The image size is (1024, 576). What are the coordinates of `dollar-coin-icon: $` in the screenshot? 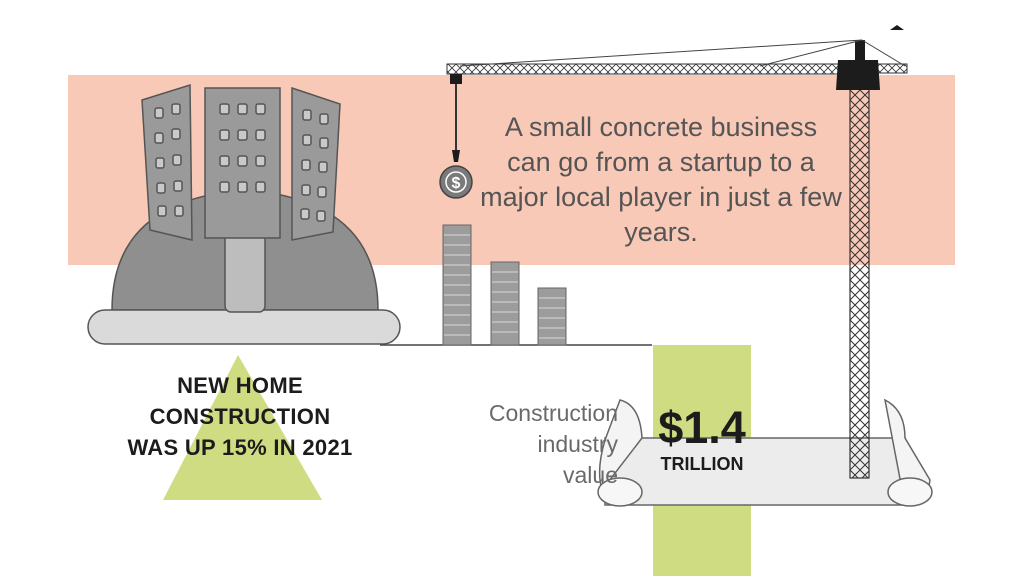 It's located at (456, 182).